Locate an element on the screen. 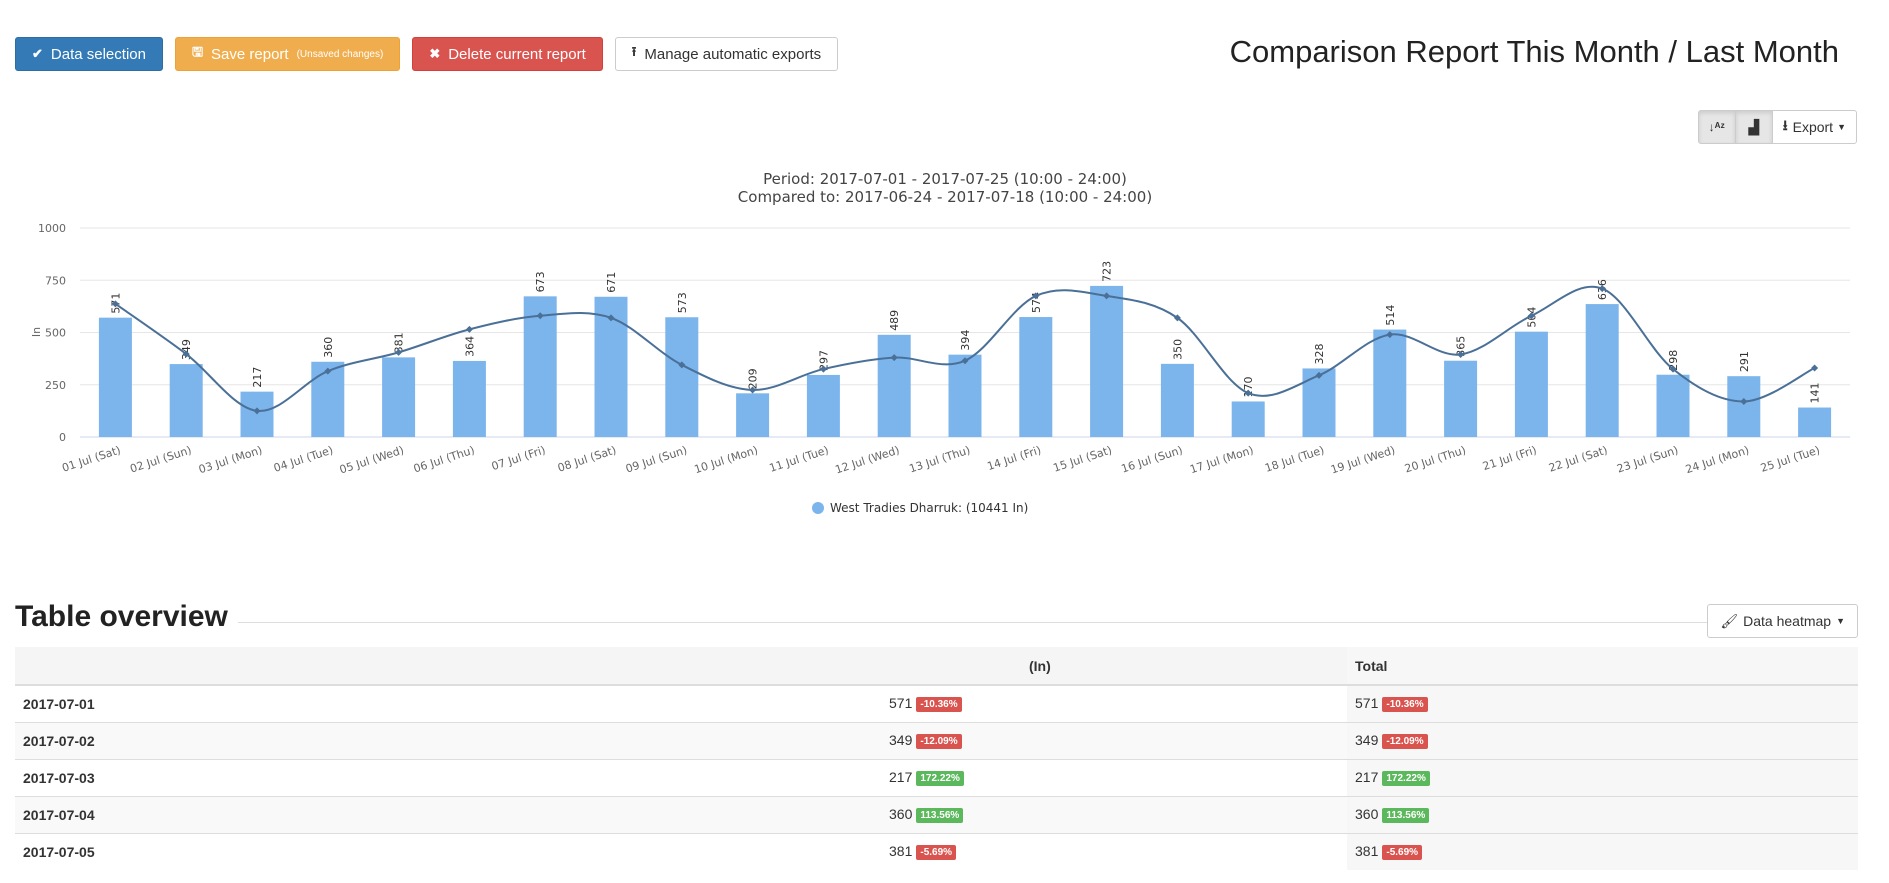 This screenshot has width=1889, height=883. x-tick-label: 09 Jul (Sun) is located at coordinates (656, 459).